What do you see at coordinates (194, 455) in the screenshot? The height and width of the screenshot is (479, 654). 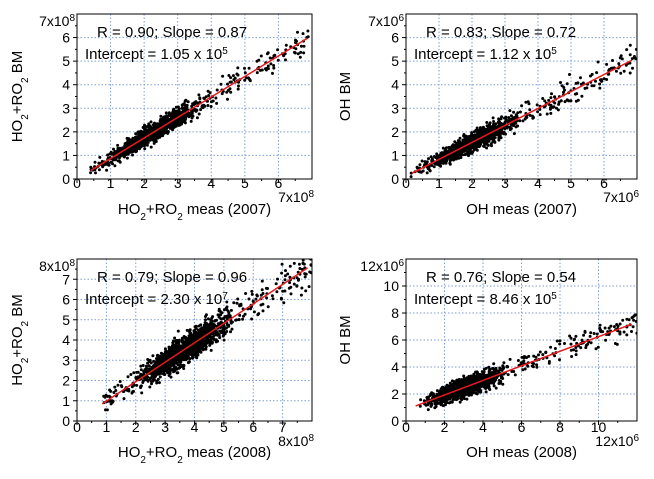 I see `x-axis-label: HO2+RO2 meas (2008)` at bounding box center [194, 455].